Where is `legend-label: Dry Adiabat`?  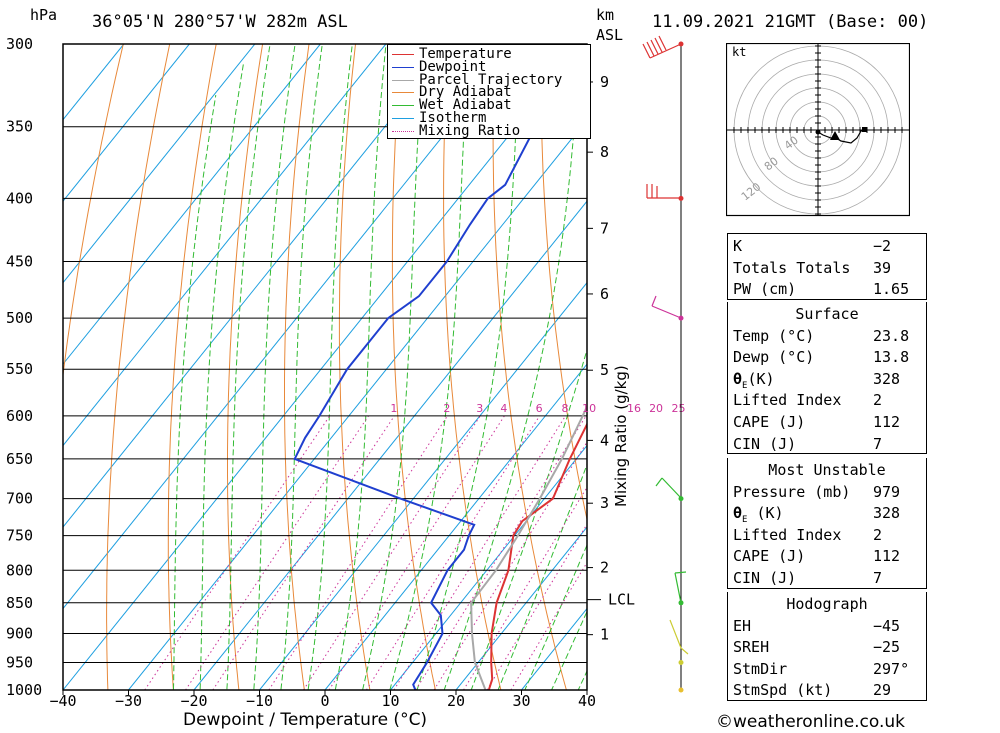 legend-label: Dry Adiabat is located at coordinates (465, 92).